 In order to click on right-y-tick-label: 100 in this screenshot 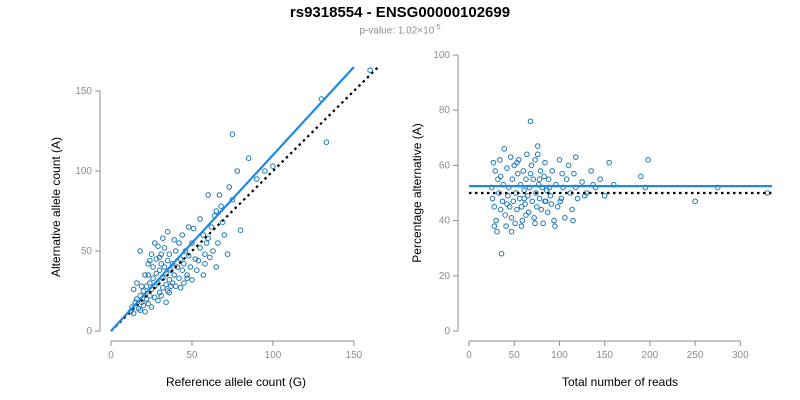, I will do `click(441, 55)`.